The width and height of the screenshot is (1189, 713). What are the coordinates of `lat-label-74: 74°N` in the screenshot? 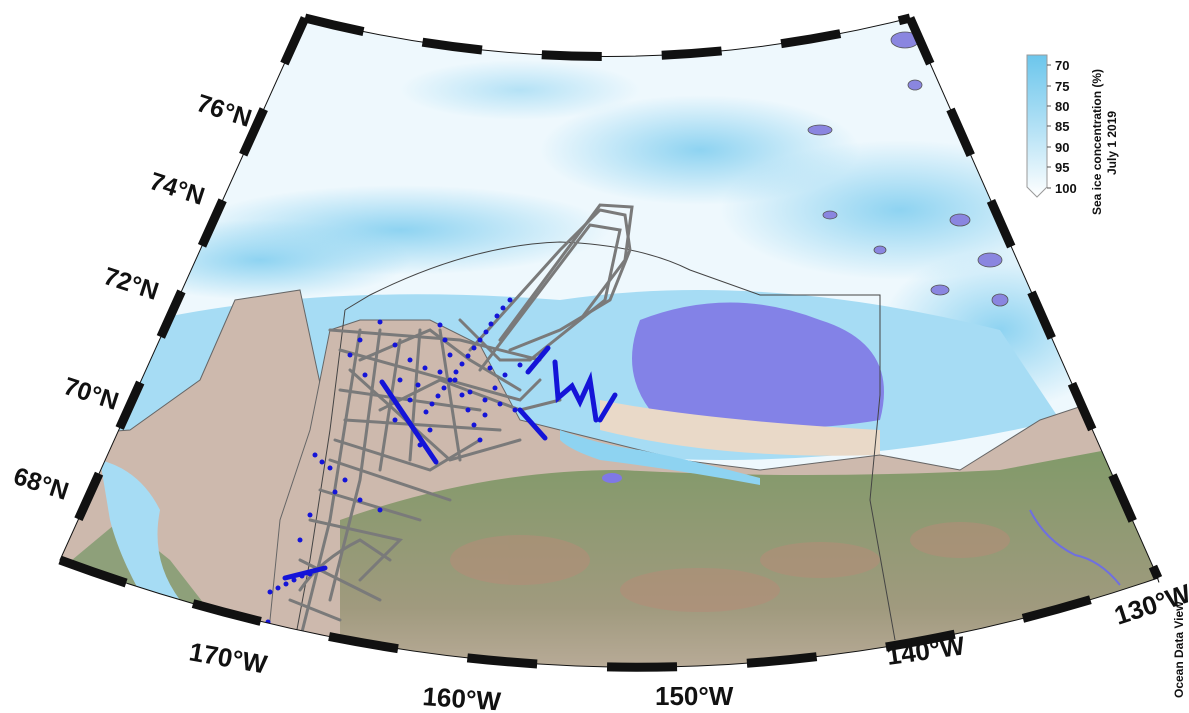 It's located at (177, 189).